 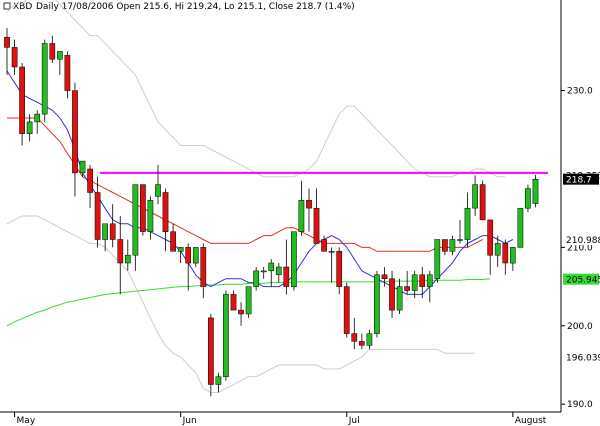 What do you see at coordinates (580, 92) in the screenshot?
I see `price-tick-label: 230.0` at bounding box center [580, 92].